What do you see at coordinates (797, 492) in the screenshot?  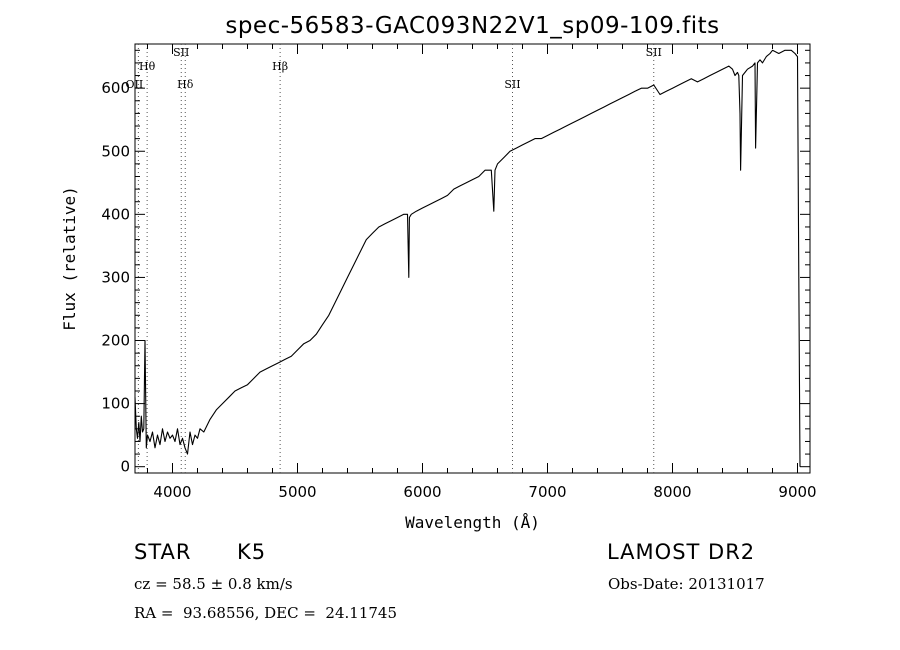 I see `x-tick-label: 9000` at bounding box center [797, 492].